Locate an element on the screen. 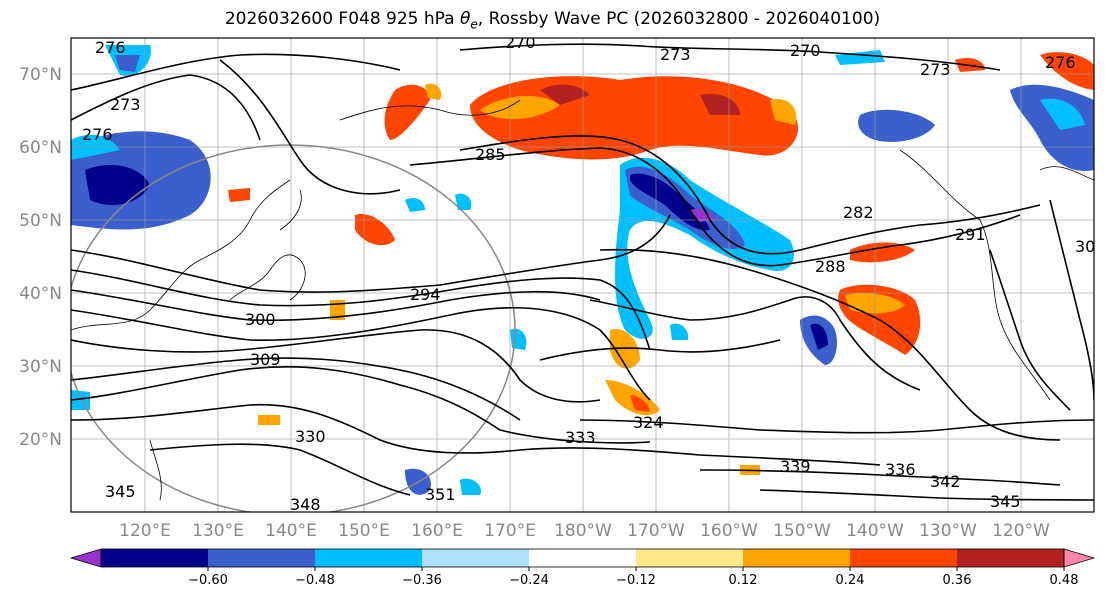 This screenshot has height=606, width=1105. contour-label: 282 is located at coordinates (858, 212).